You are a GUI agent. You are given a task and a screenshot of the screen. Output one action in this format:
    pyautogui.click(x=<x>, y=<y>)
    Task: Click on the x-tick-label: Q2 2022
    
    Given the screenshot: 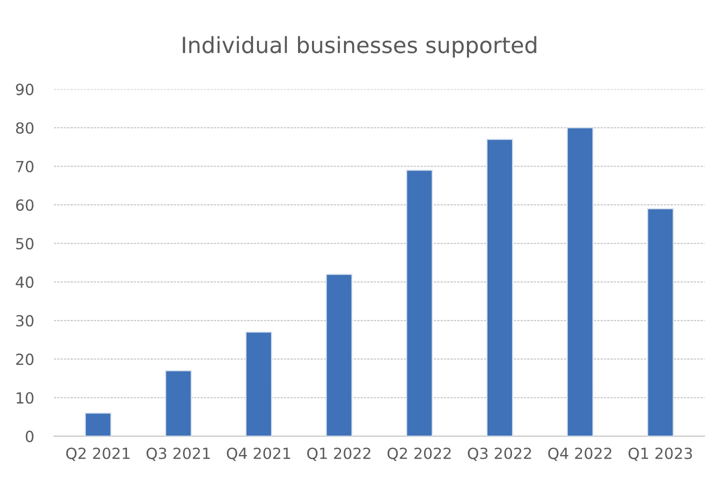 What is the action you would take?
    pyautogui.click(x=419, y=454)
    